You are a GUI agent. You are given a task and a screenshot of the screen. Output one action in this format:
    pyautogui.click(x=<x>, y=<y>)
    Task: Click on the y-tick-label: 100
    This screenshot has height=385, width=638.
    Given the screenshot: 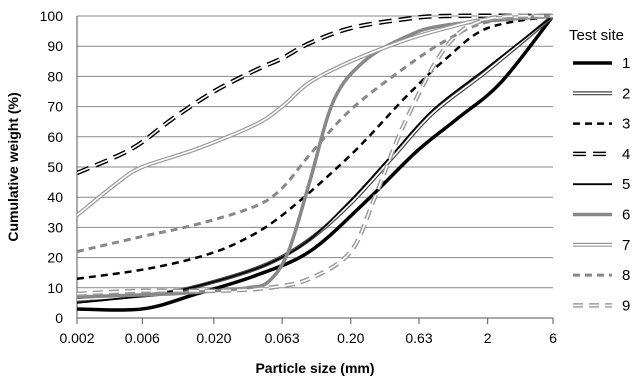 What is the action you would take?
    pyautogui.click(x=52, y=16)
    